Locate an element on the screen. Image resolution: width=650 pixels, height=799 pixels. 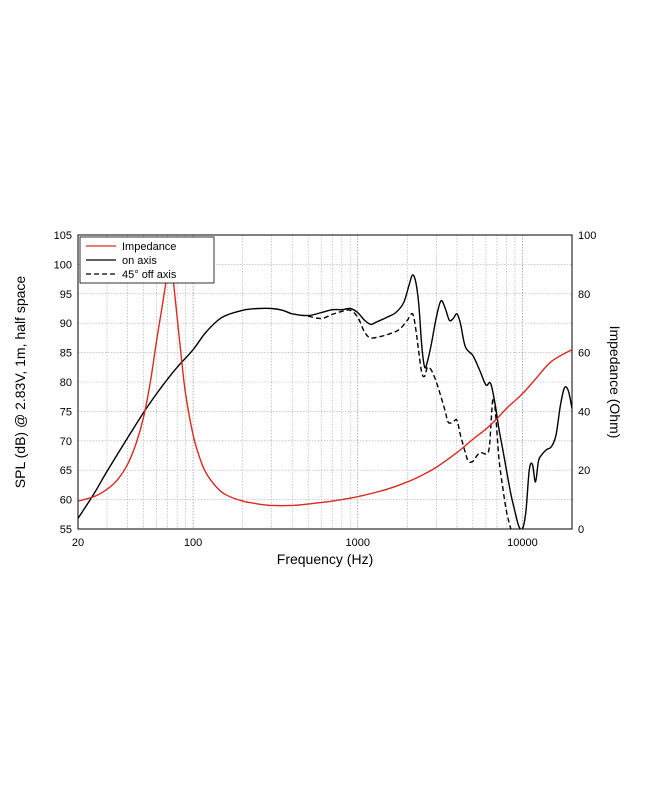
y-axis-title: SPL (dB) @ 2.83V, 1m, half space is located at coordinates (20, 382).